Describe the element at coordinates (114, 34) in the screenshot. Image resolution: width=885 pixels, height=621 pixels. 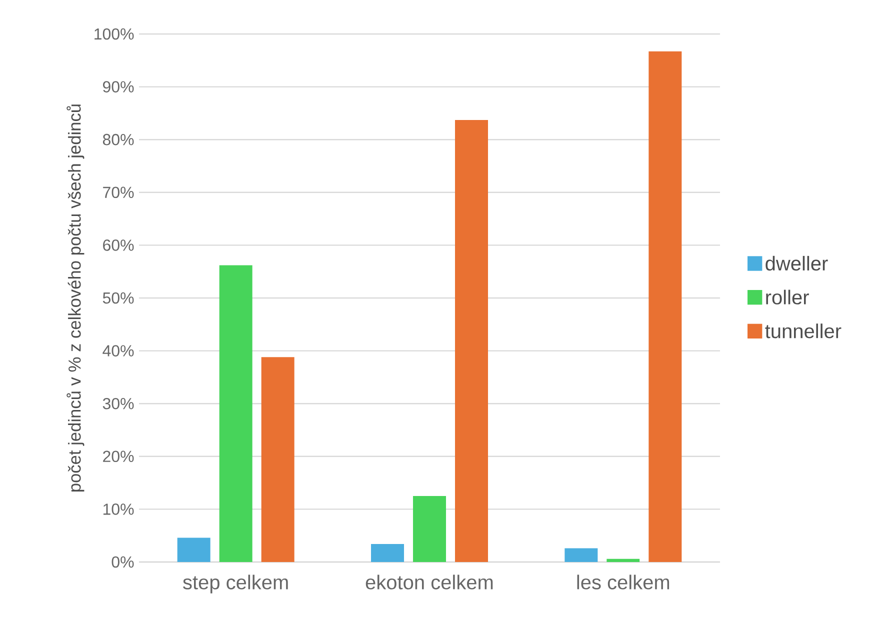
I see `y-tick-label: 100%` at that location.